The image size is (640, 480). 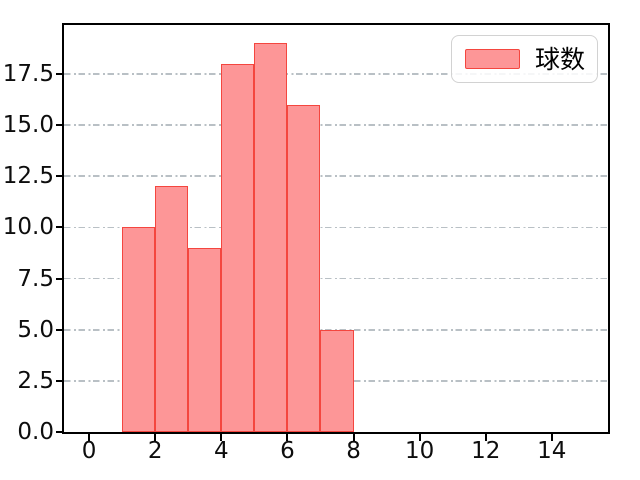 What do you see at coordinates (155, 451) in the screenshot?
I see `x-tick-label: 2` at bounding box center [155, 451].